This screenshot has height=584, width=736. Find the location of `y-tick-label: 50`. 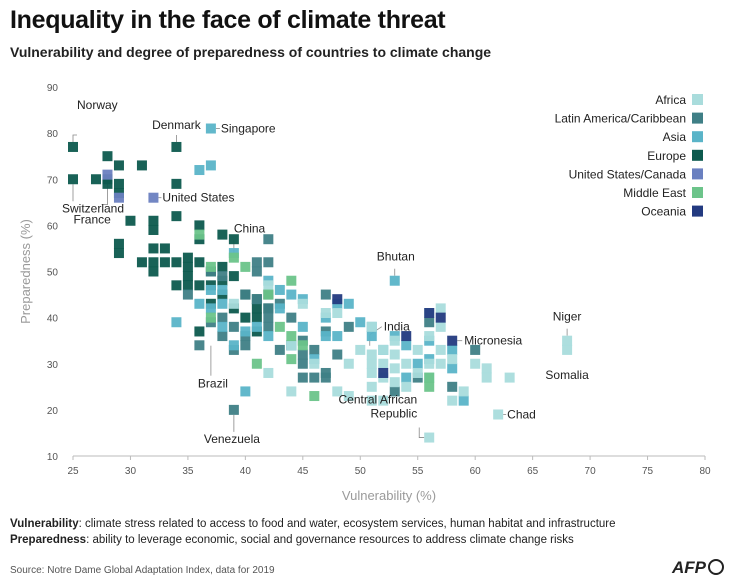

y-tick-label: 50 is located at coordinates (53, 273).